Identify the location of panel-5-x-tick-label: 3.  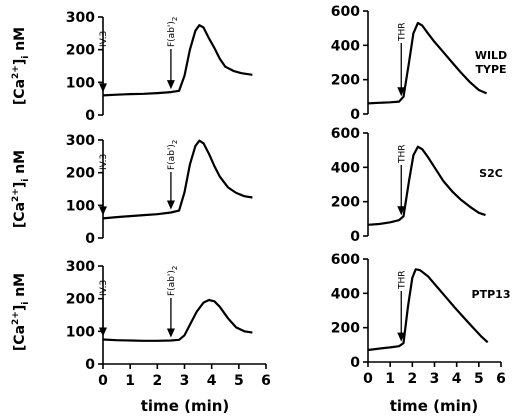
(185, 381).